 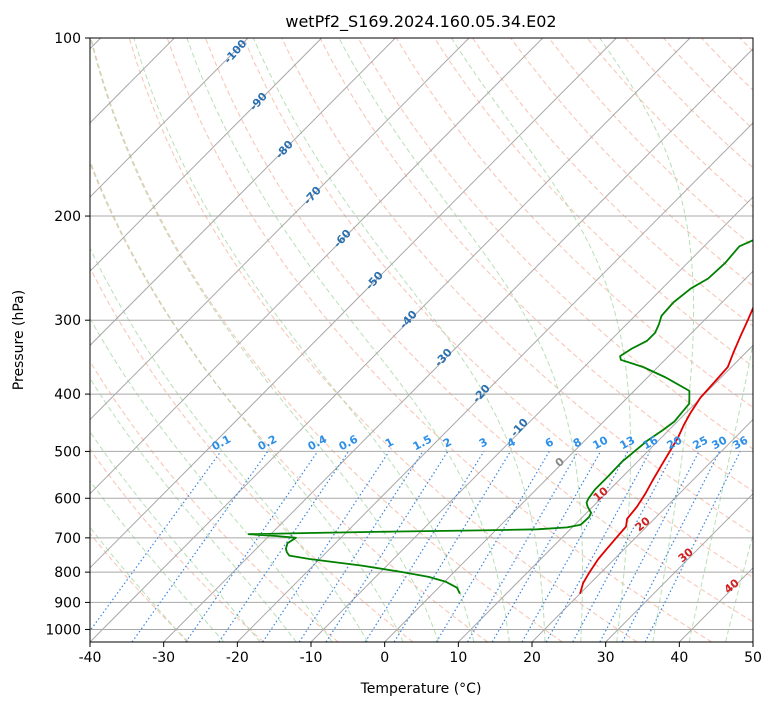 What do you see at coordinates (458, 658) in the screenshot?
I see `x-tick-label: 10` at bounding box center [458, 658].